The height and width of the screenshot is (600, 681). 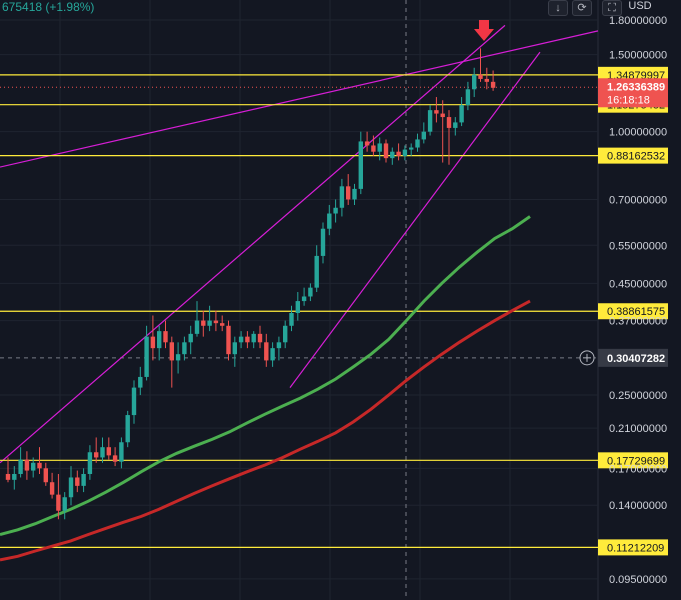 I want to click on price-tick-label: 0.45000000, so click(x=638, y=284).